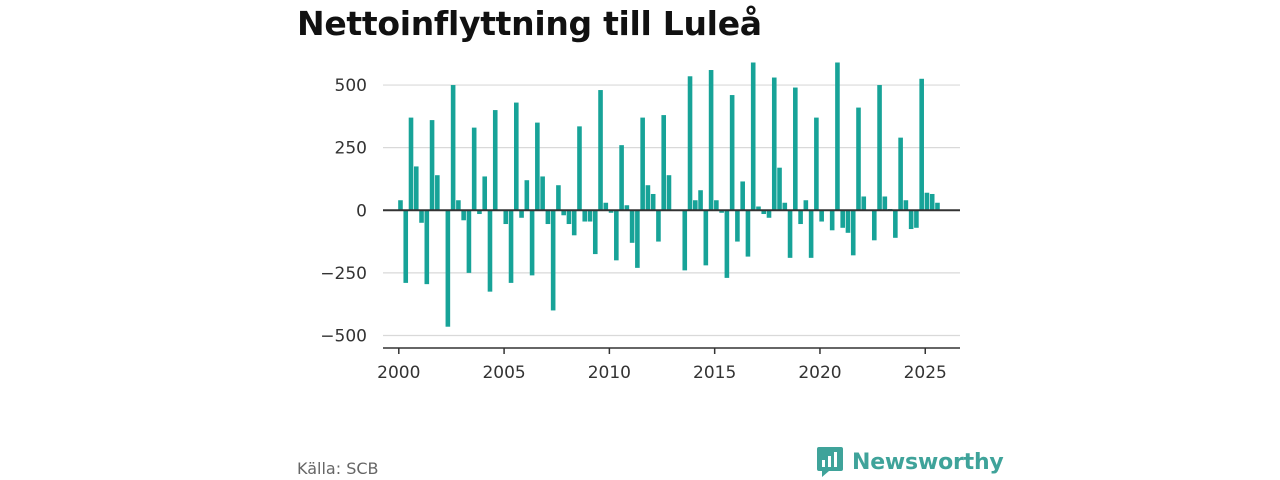 This screenshot has width=1280, height=480. What do you see at coordinates (671, 281) in the screenshot?
I see `axes` at bounding box center [671, 281].